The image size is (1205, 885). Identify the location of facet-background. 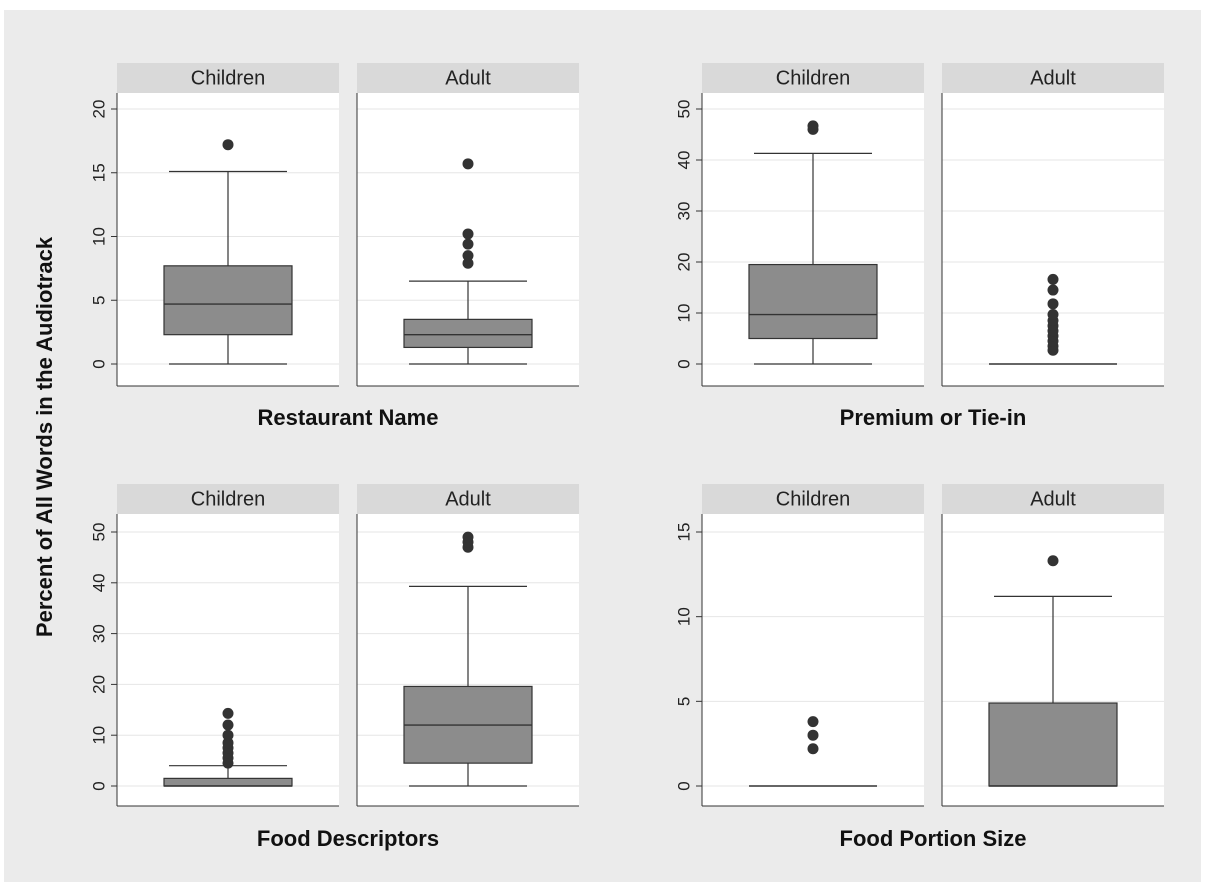
(813, 660).